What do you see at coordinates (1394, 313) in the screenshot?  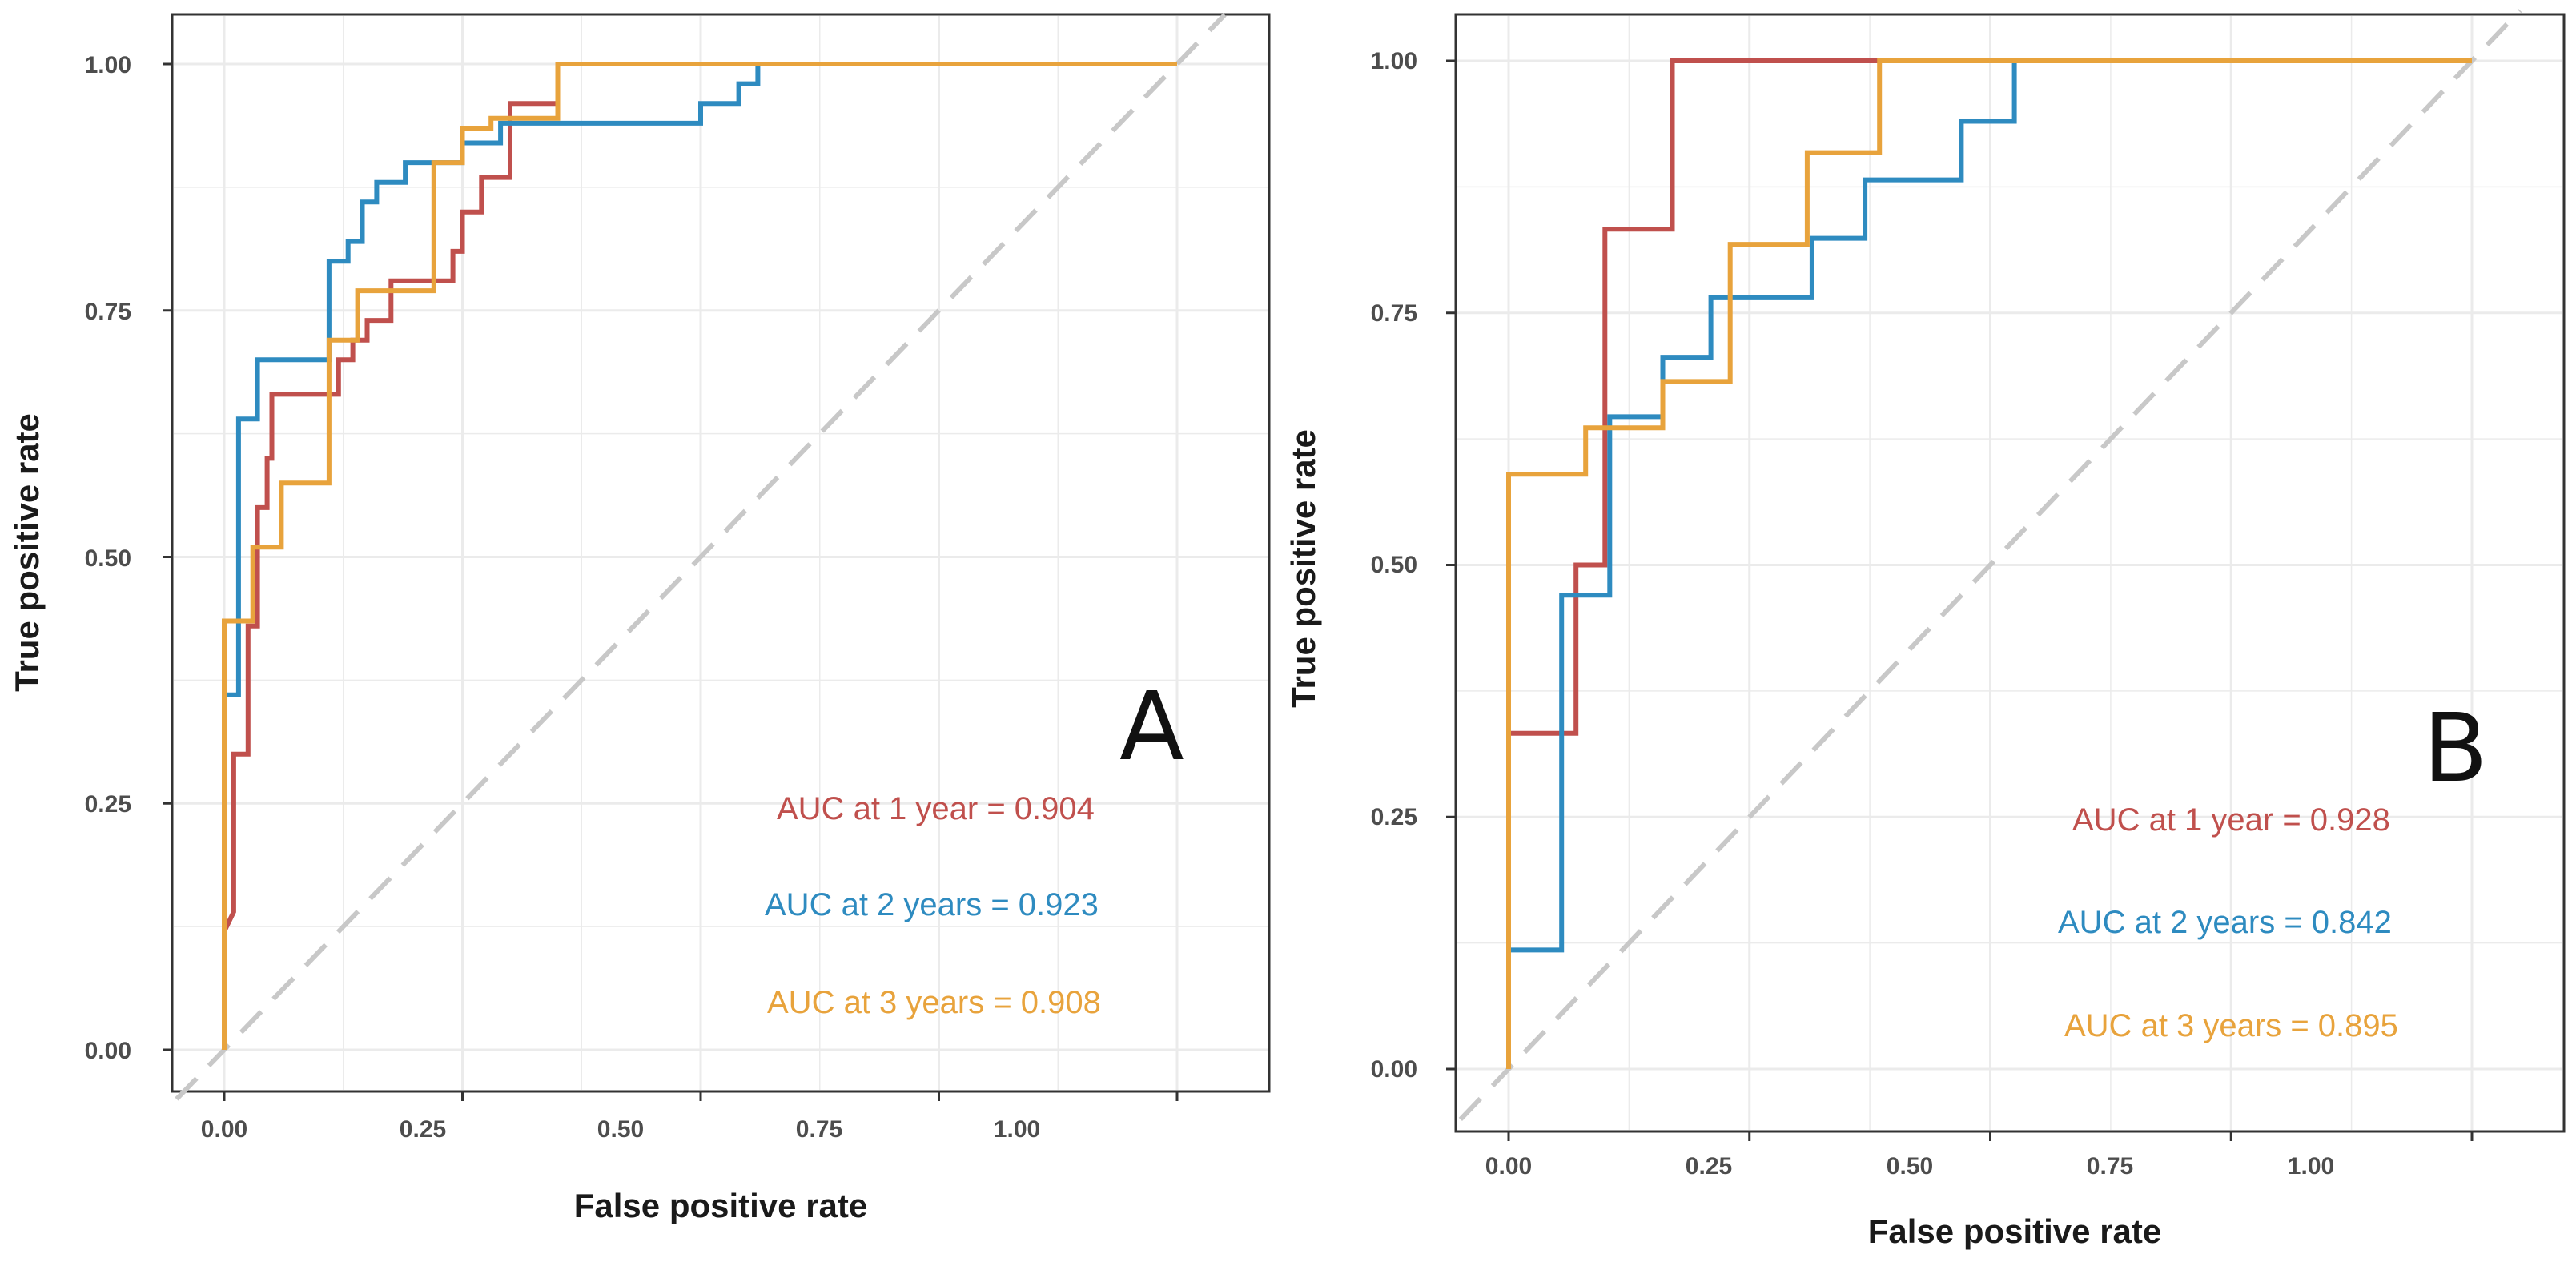 I see `panel-b-y-tick-label: 0.75` at bounding box center [1394, 313].